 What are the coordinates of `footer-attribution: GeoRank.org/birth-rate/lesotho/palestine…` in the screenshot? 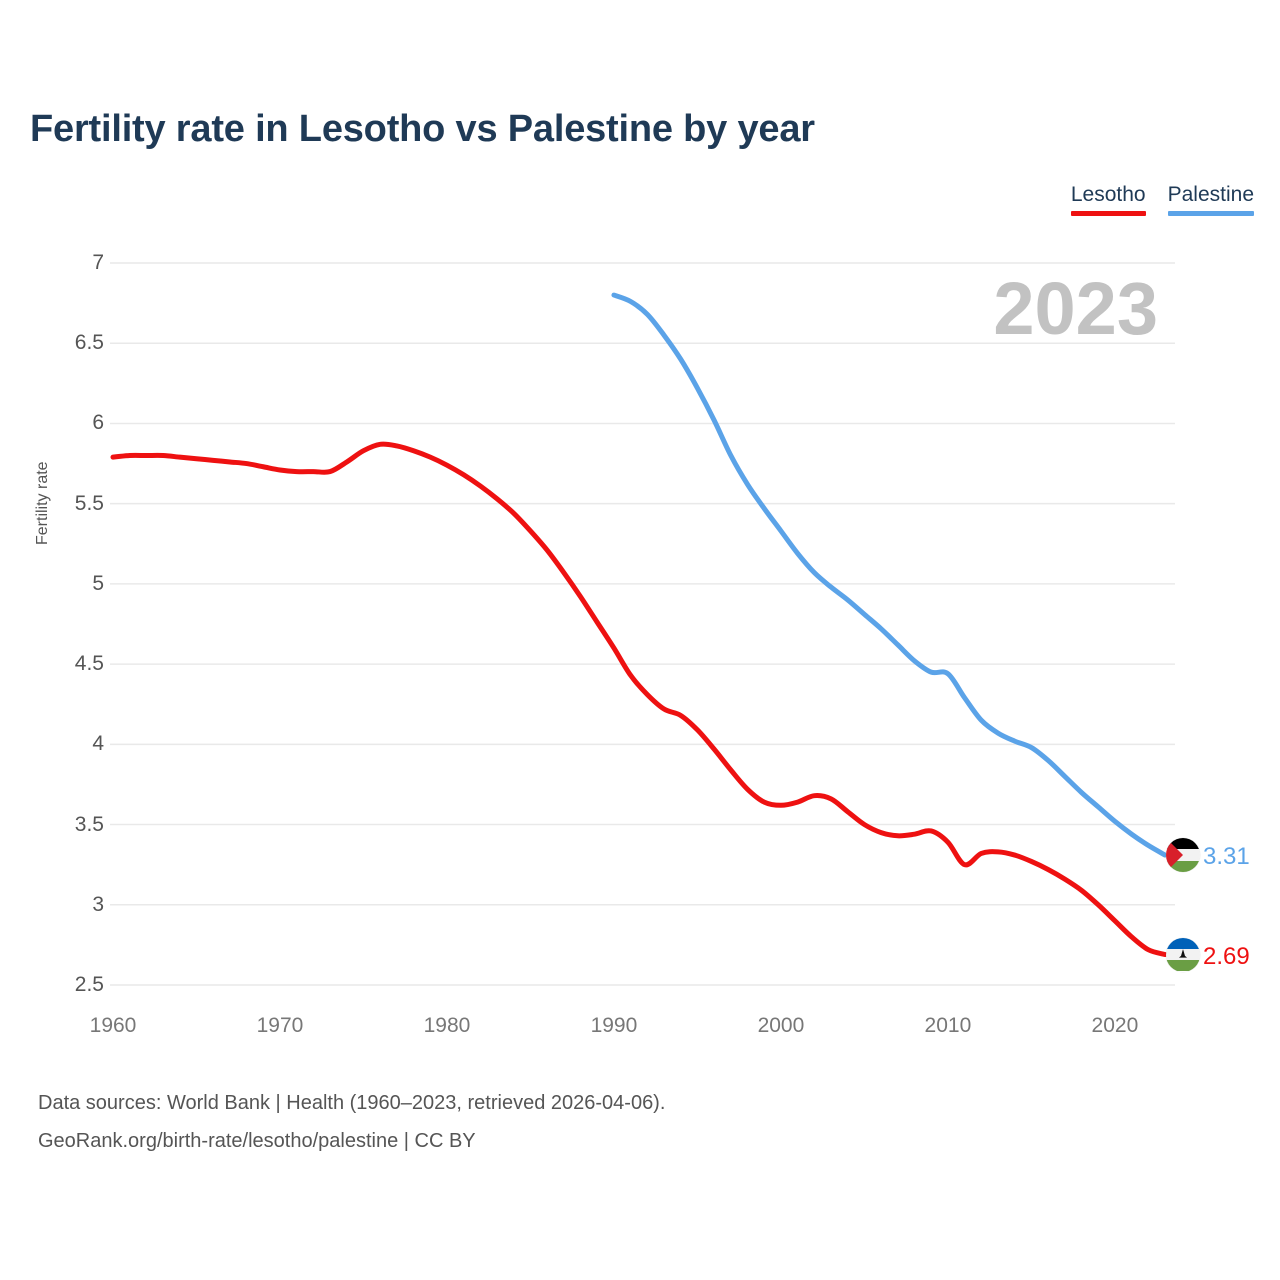 It's located at (257, 1141).